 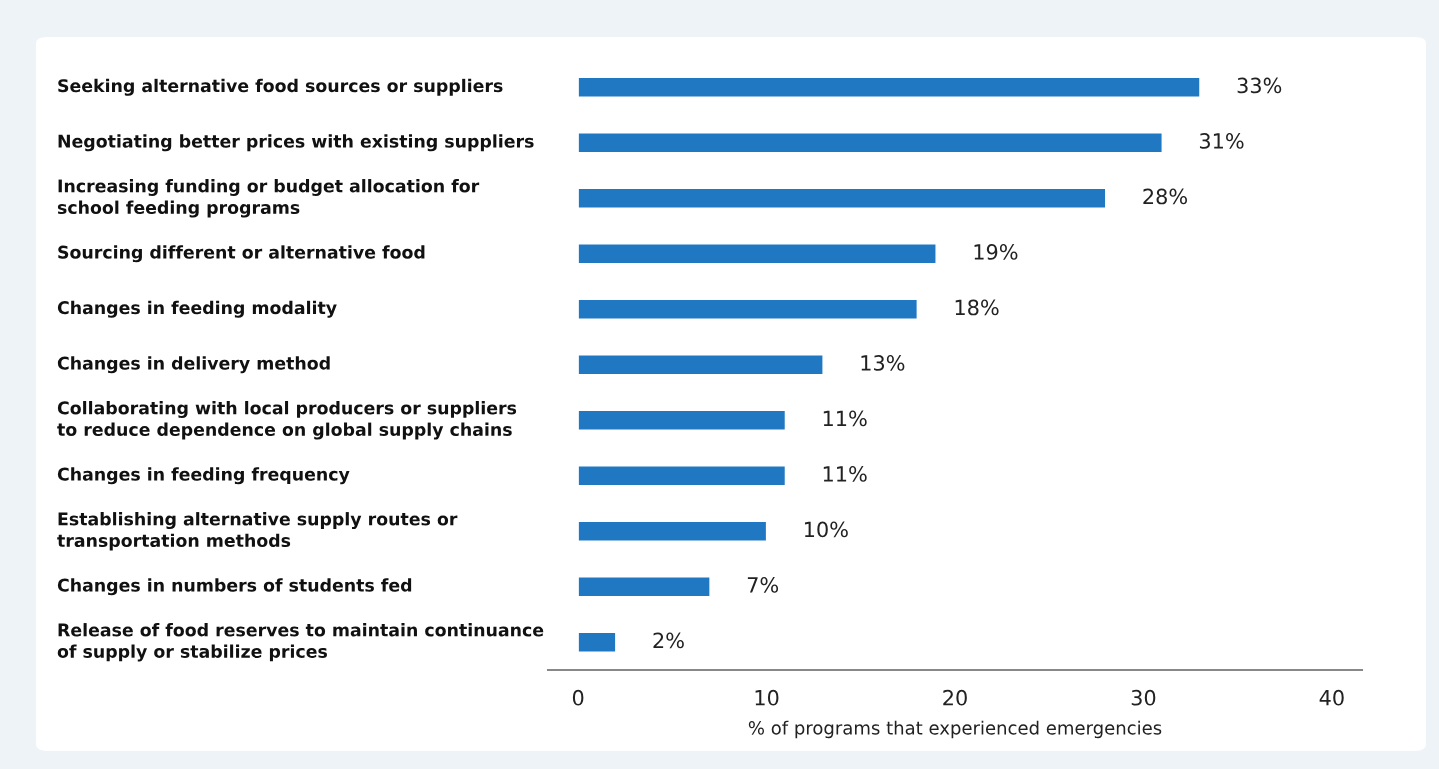 I want to click on y-tick-label: Release of food reserves to maintain continuance of supply or stabilize prices, so click(x=300, y=642).